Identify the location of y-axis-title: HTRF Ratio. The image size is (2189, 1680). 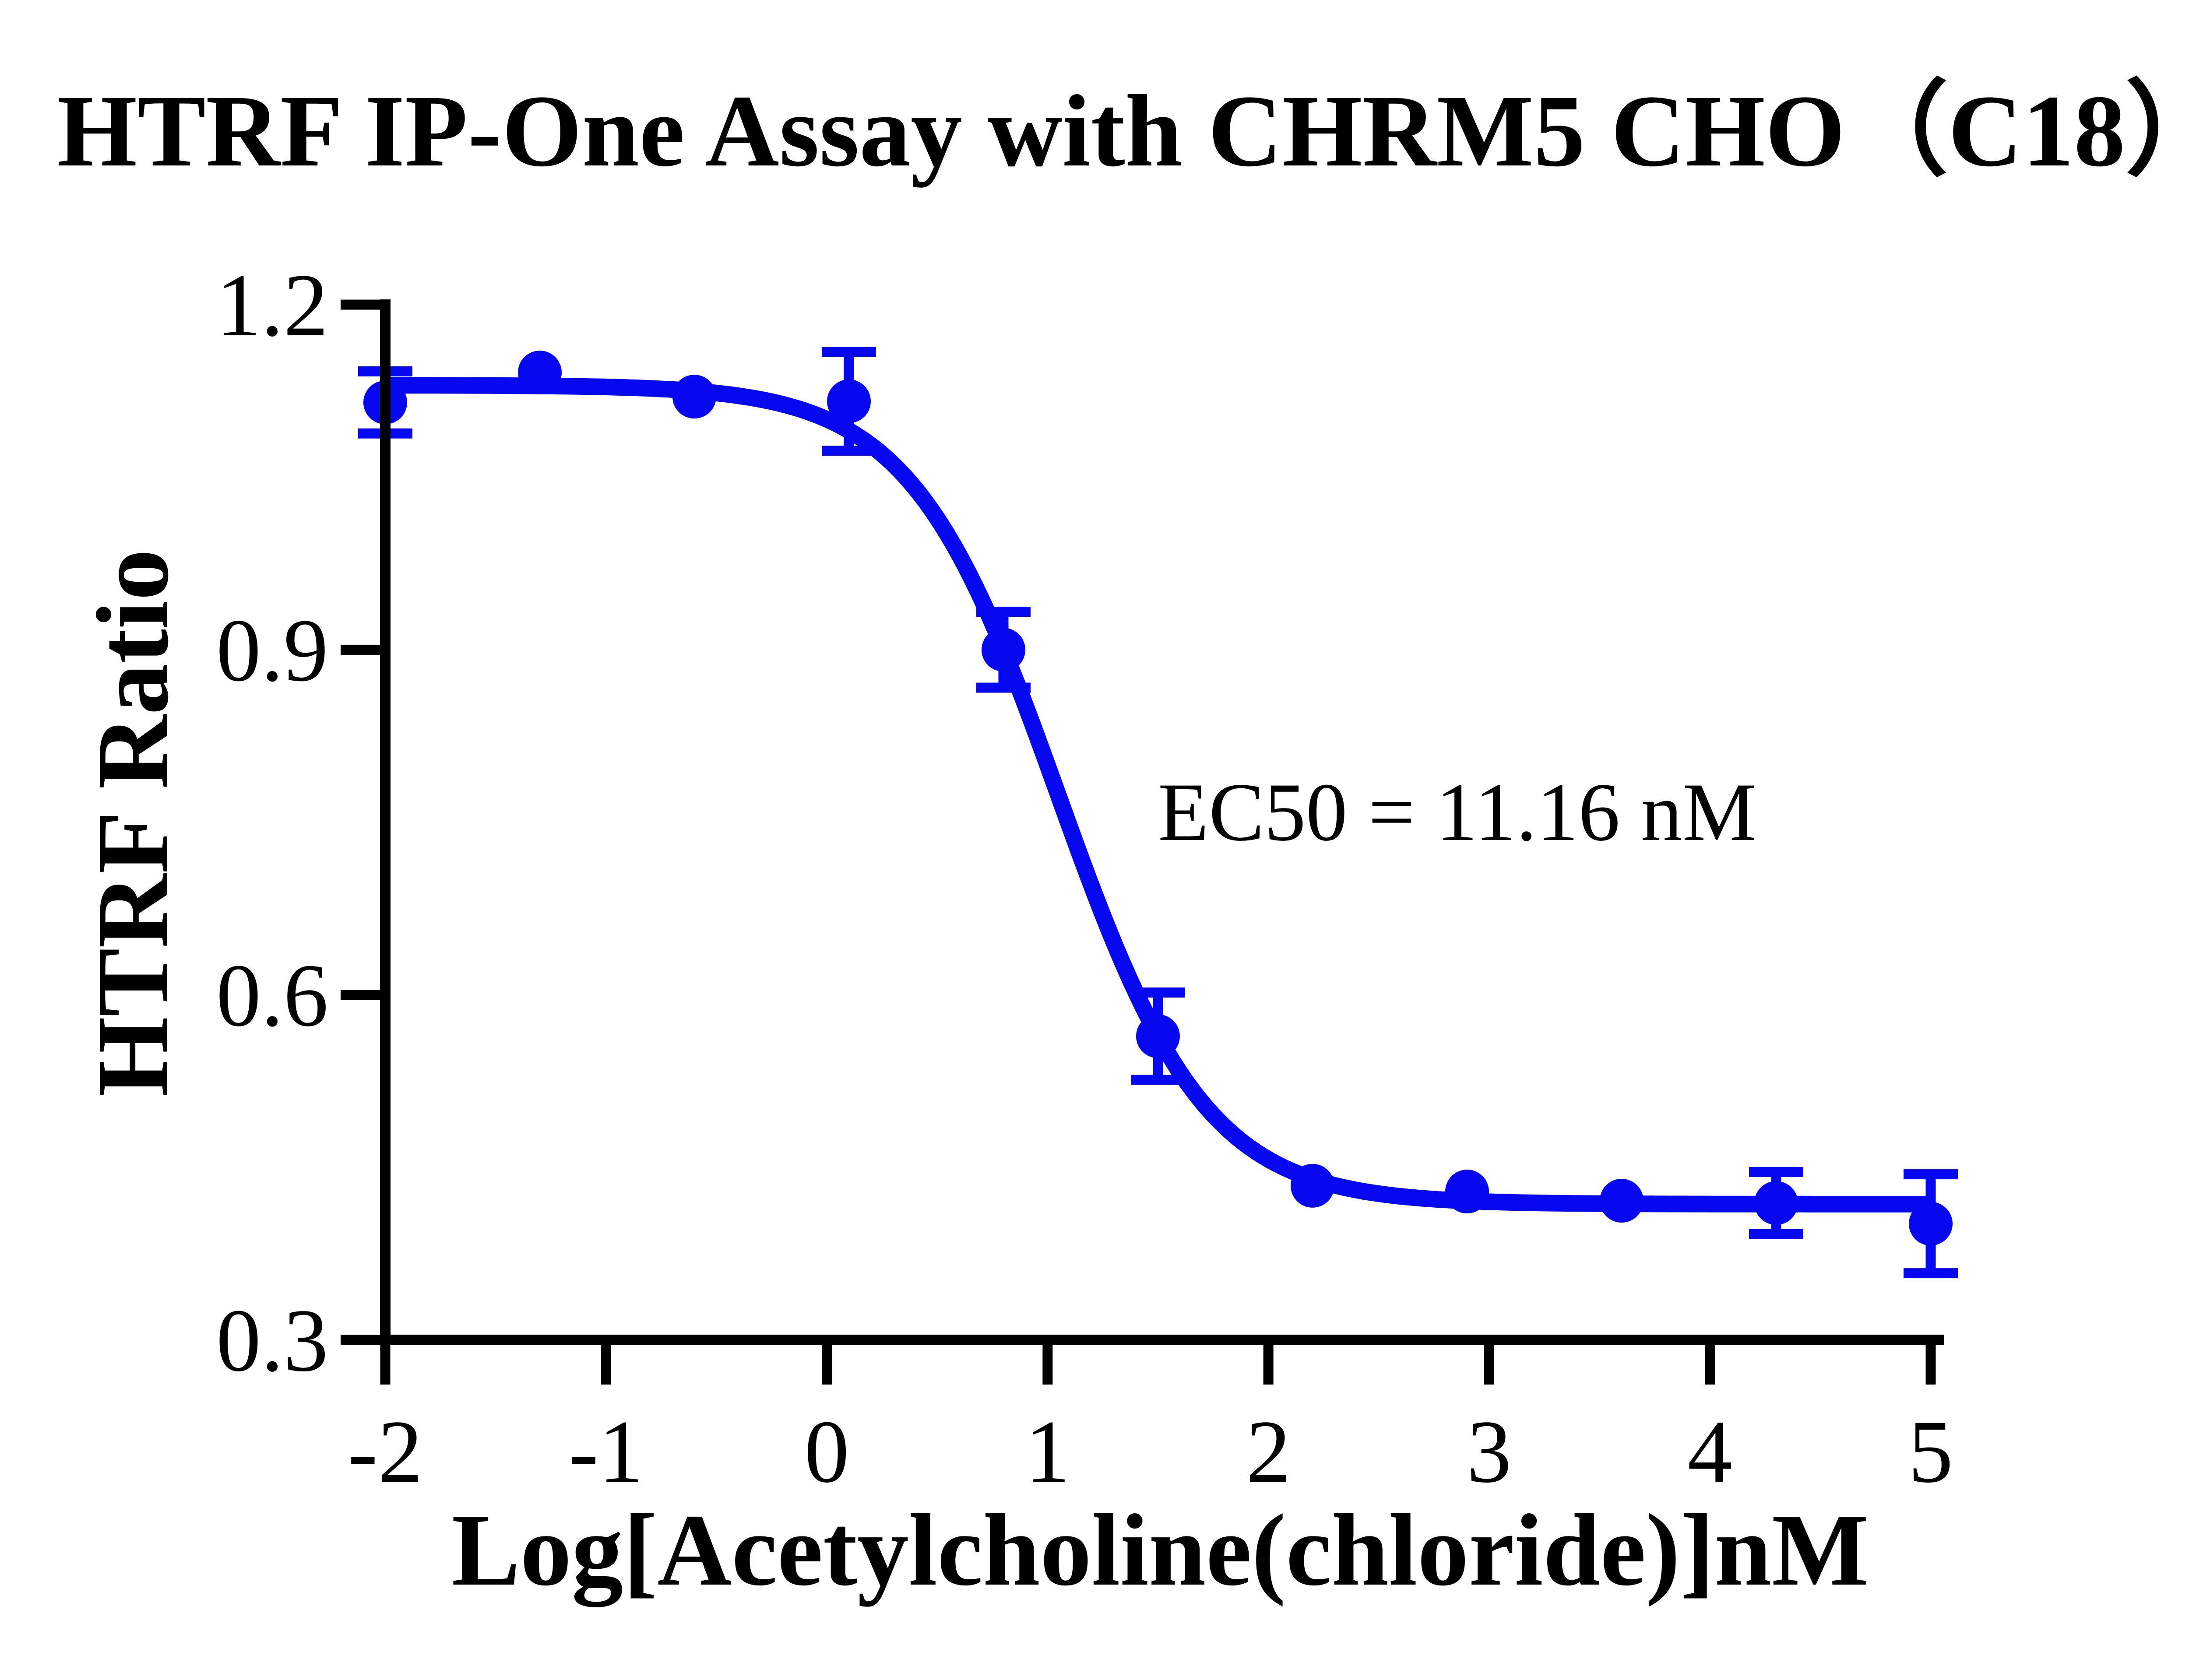
(133, 823).